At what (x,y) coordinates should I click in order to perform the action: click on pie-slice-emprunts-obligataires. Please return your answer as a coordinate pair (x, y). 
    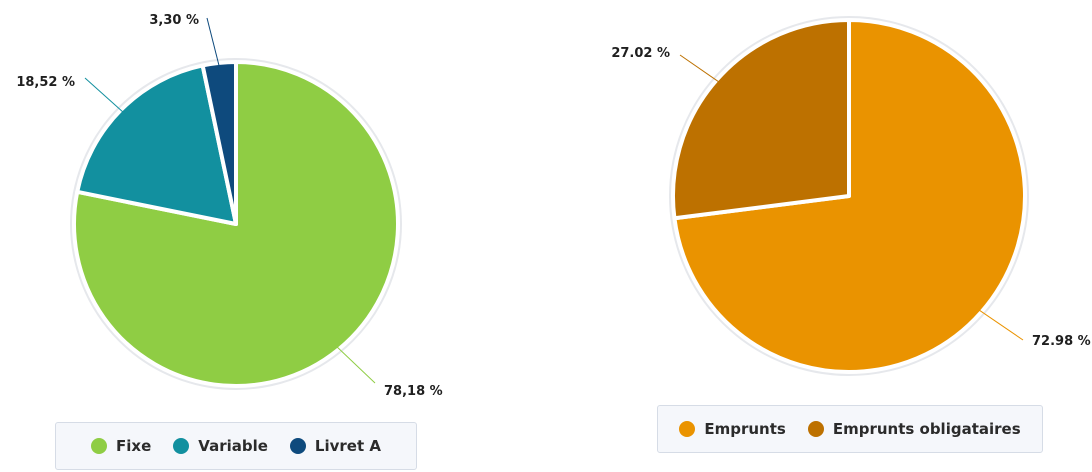
    Looking at the image, I should click on (761, 119).